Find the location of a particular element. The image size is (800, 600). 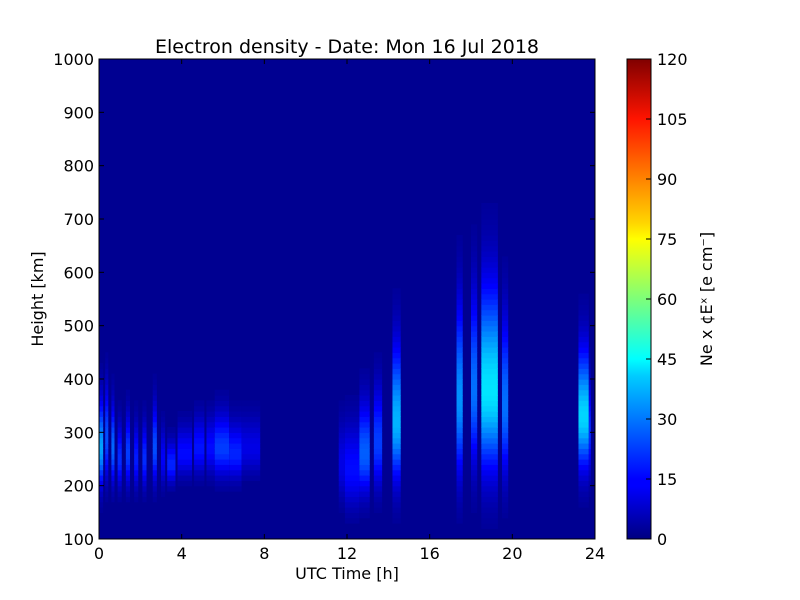

y-tick-label: 700 is located at coordinates (78, 219).